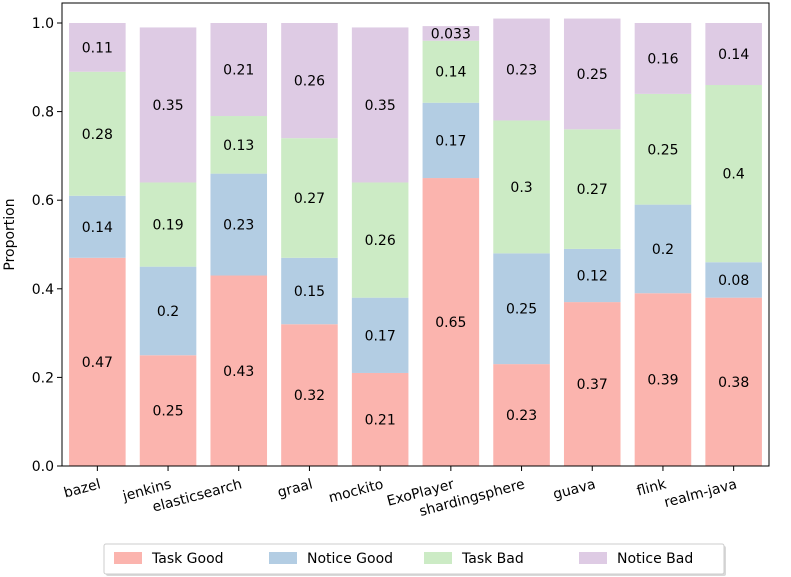 The width and height of the screenshot is (791, 577). I want to click on y-axis-label: Proportion, so click(10, 234).